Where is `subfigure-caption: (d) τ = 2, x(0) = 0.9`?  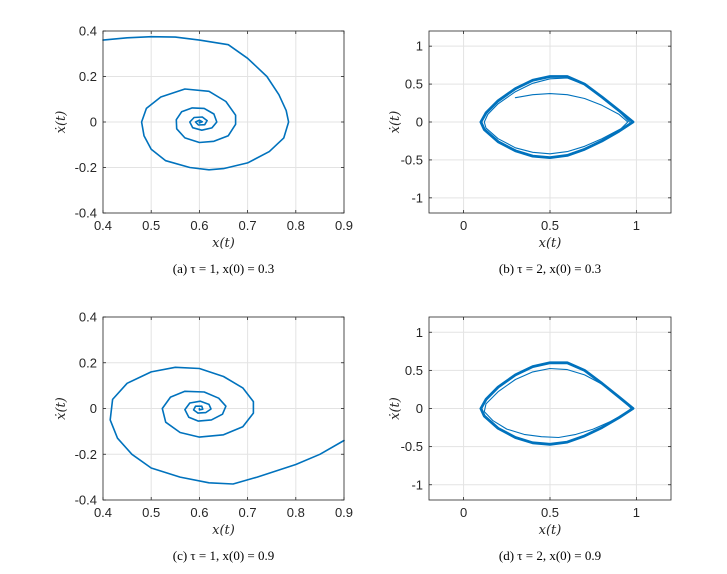 subfigure-caption: (d) τ = 2, x(0) = 0.9 is located at coordinates (550, 555).